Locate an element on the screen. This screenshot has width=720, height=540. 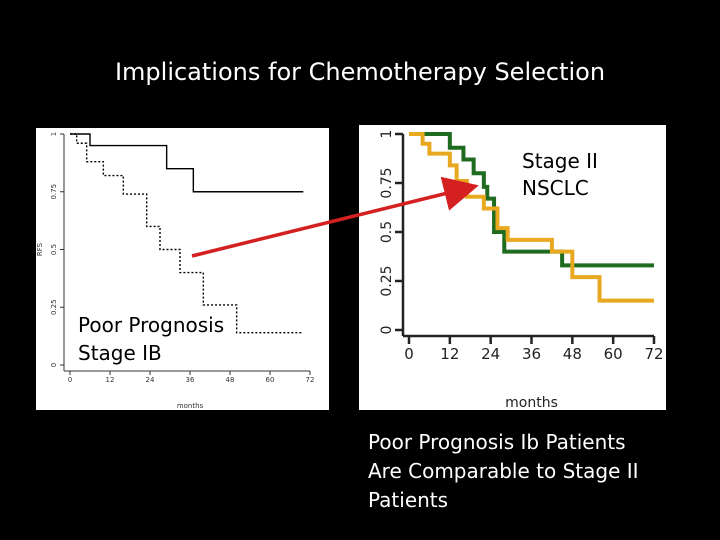
arrow-line is located at coordinates (335, 217).